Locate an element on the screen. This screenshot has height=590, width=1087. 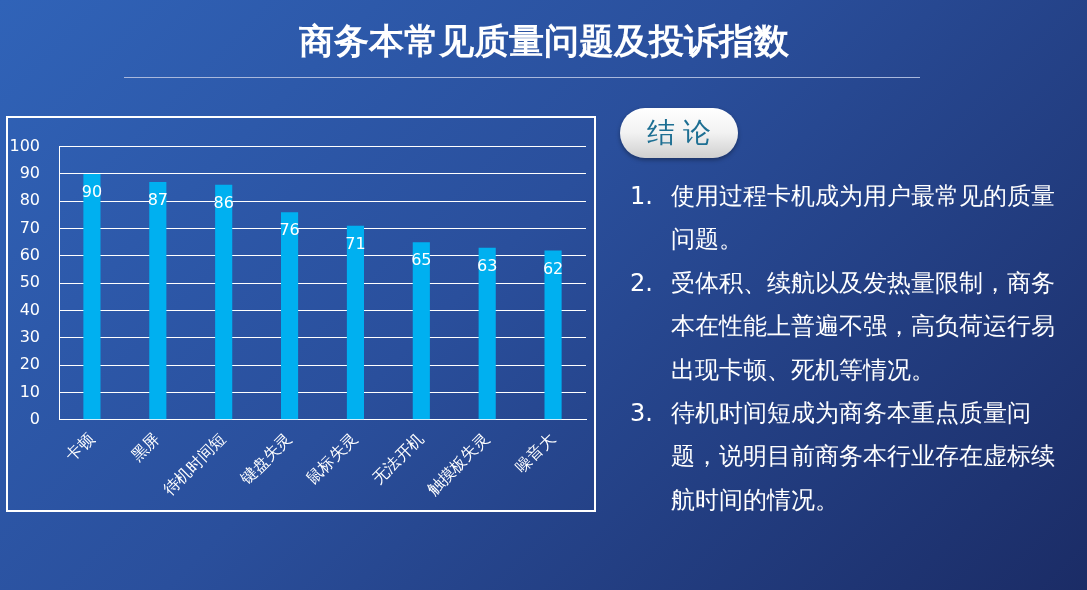
data-label: 86 is located at coordinates (223, 203).